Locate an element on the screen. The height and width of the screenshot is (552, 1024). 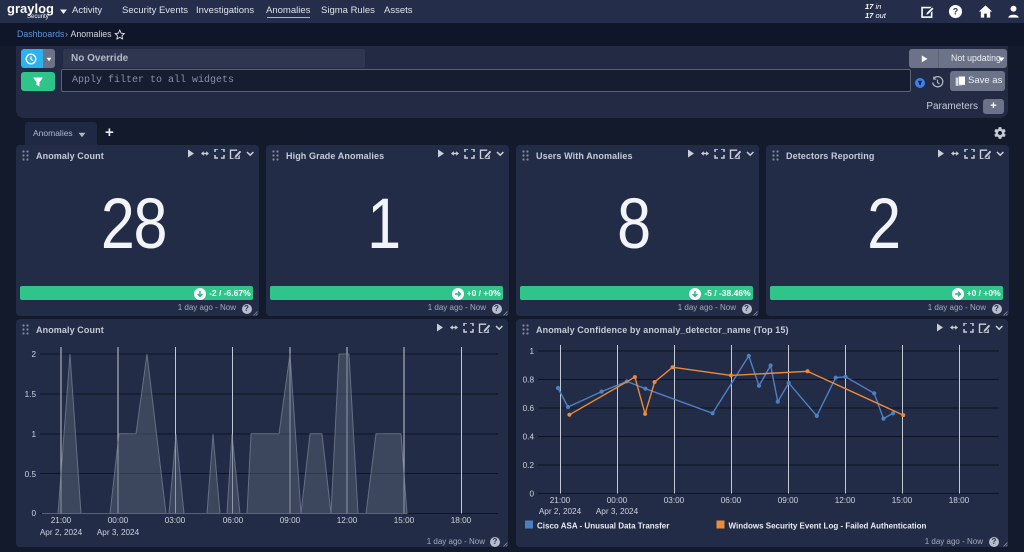
svg-text: 1.5 is located at coordinates (31, 394).